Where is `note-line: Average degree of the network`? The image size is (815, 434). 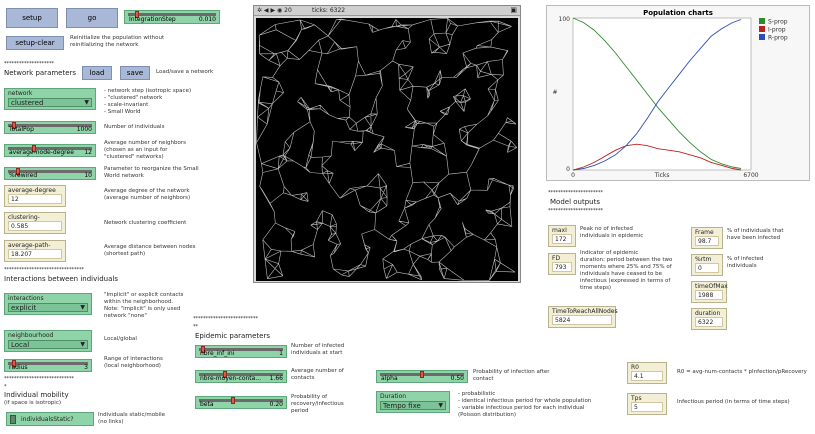 note-line: Average degree of the network is located at coordinates (147, 191).